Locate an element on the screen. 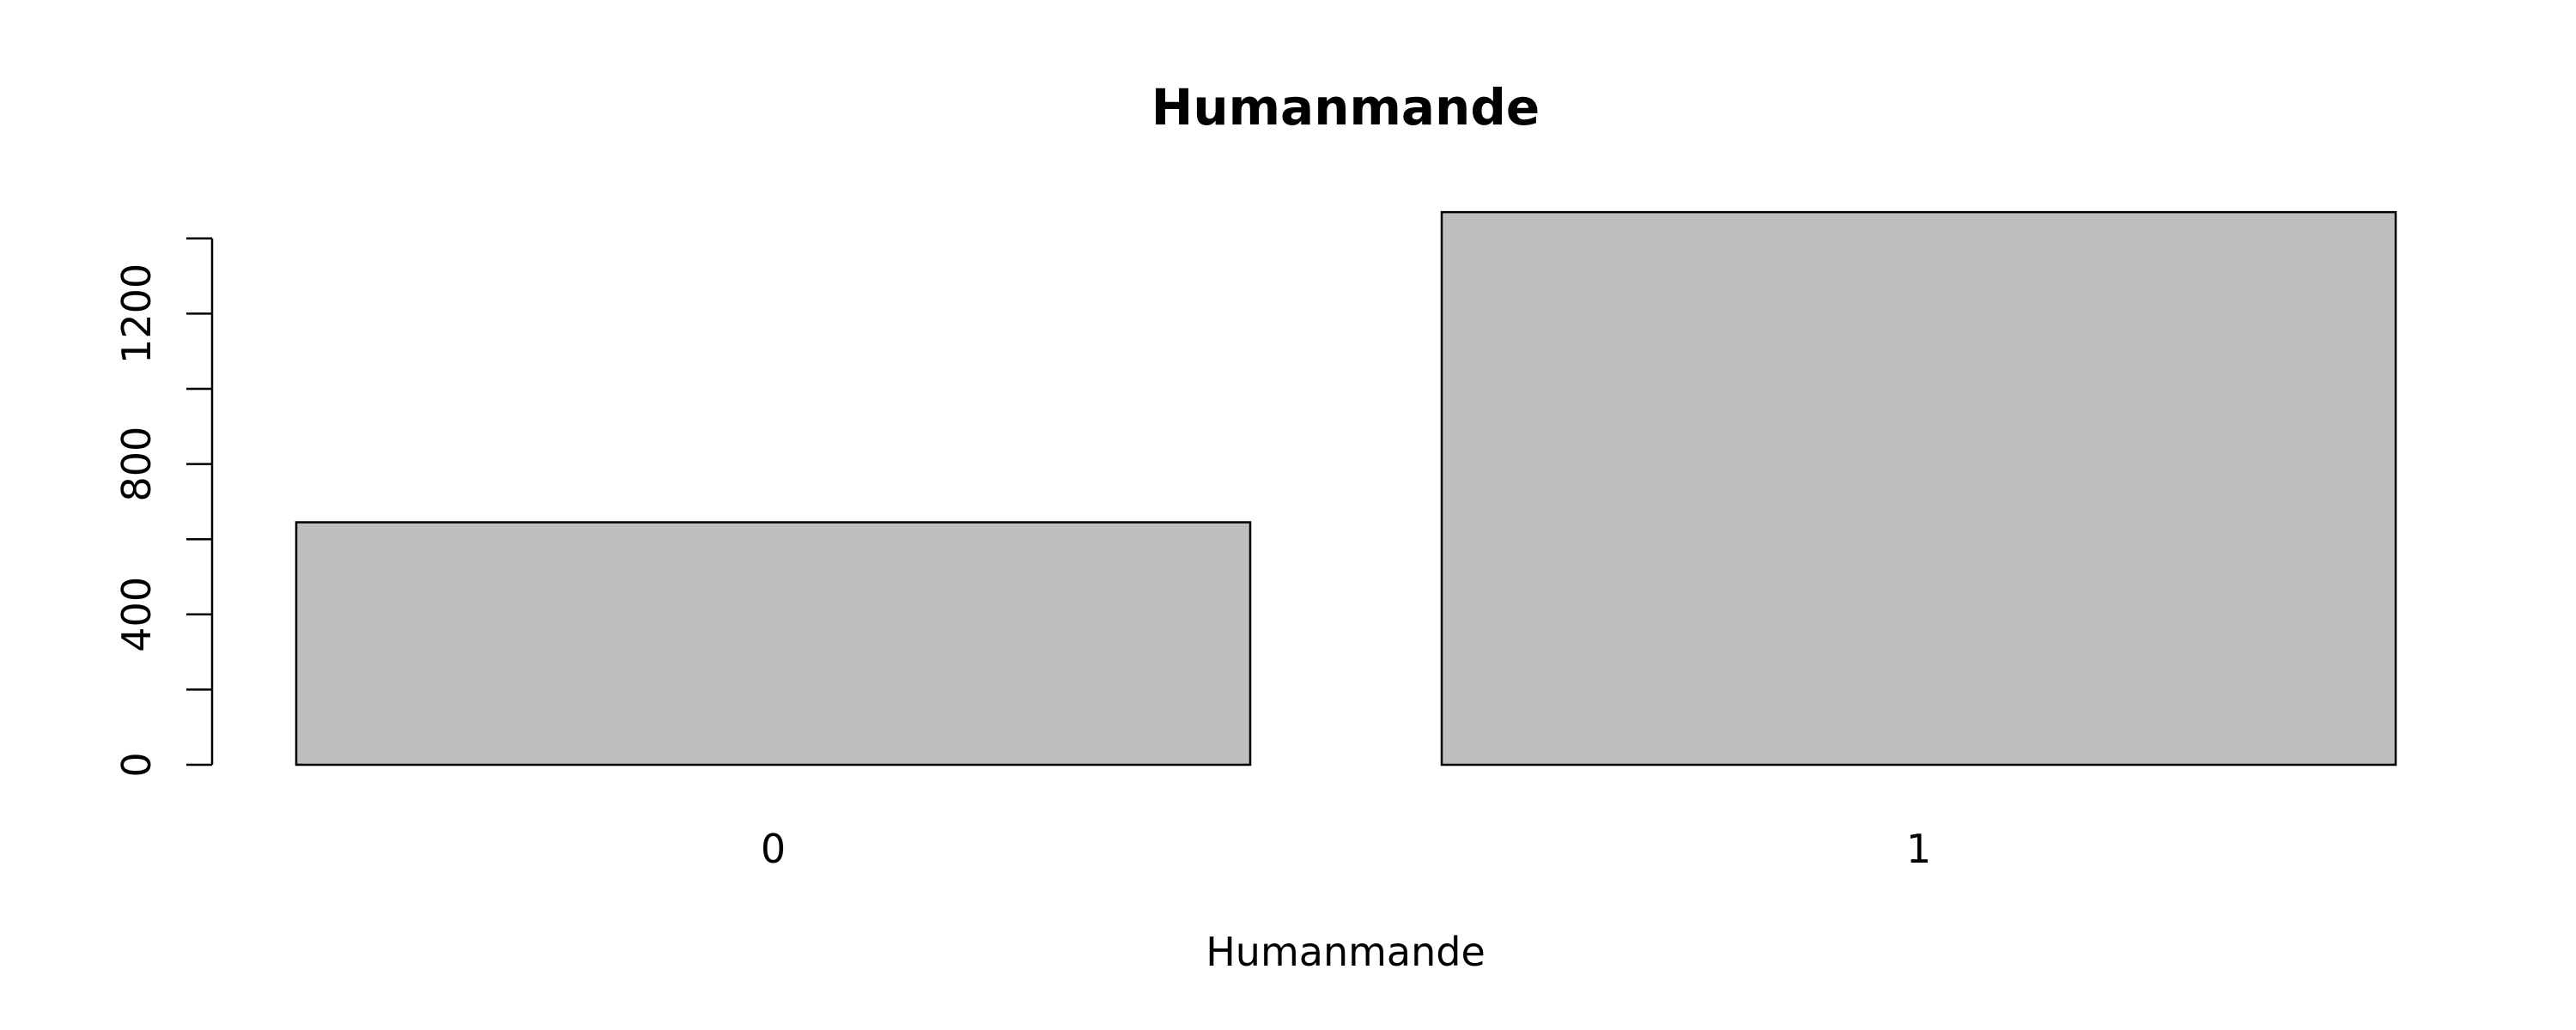 Image resolution: width=2576 pixels, height=1030 pixels. x-tick-label: 0 is located at coordinates (773, 849).